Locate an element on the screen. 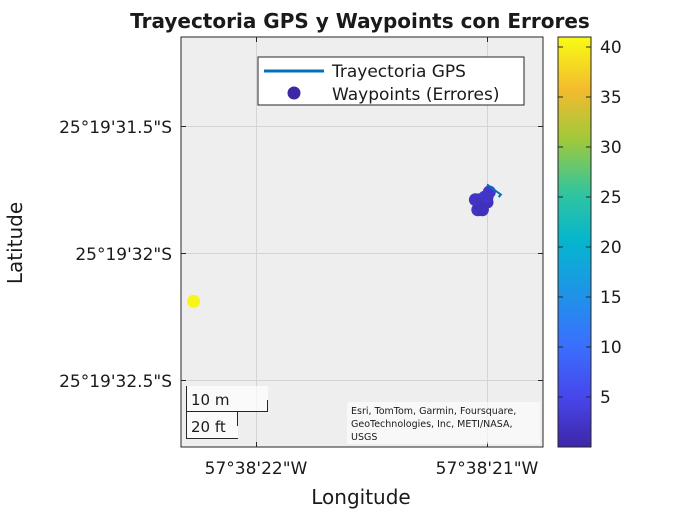  colorbar: 5 10 15 20 25 30 35 40 is located at coordinates (590, 242).